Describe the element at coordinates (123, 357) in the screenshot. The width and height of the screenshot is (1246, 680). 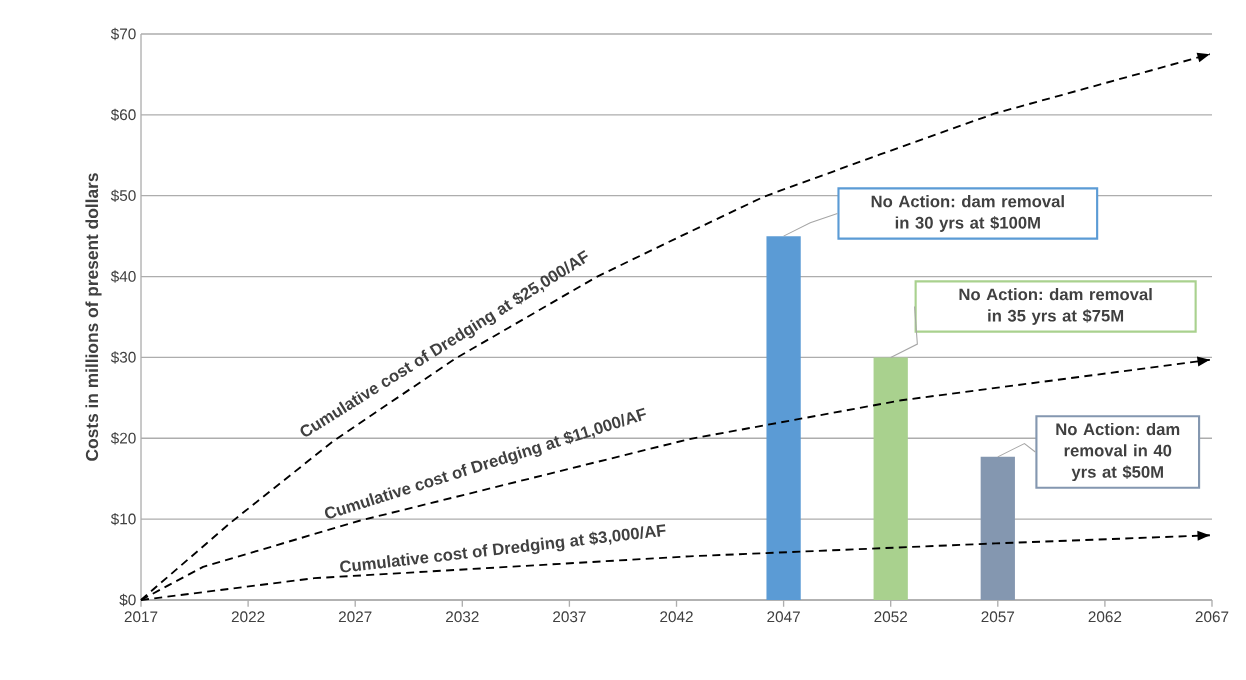
I see `y-tick-label: $30` at that location.